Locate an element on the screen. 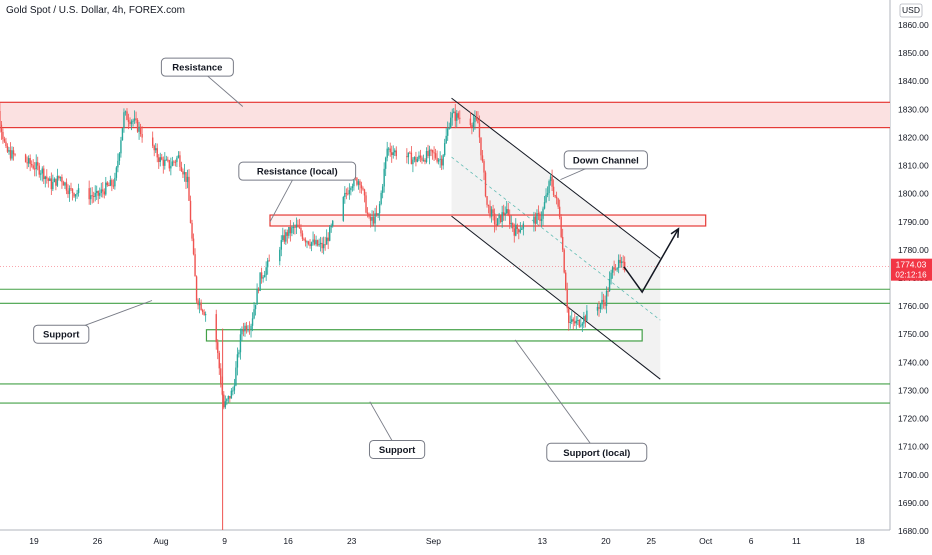 Image resolution: width=932 pixels, height=555 pixels. x-tick-label: 20 is located at coordinates (606, 541).